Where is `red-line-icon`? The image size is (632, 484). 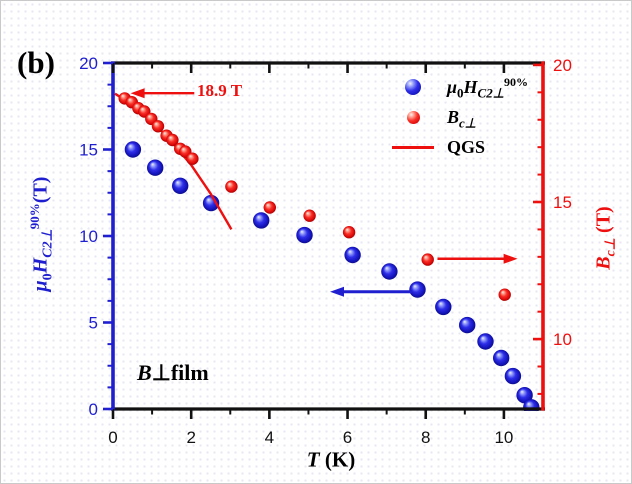
red-line-icon is located at coordinates (413, 147).